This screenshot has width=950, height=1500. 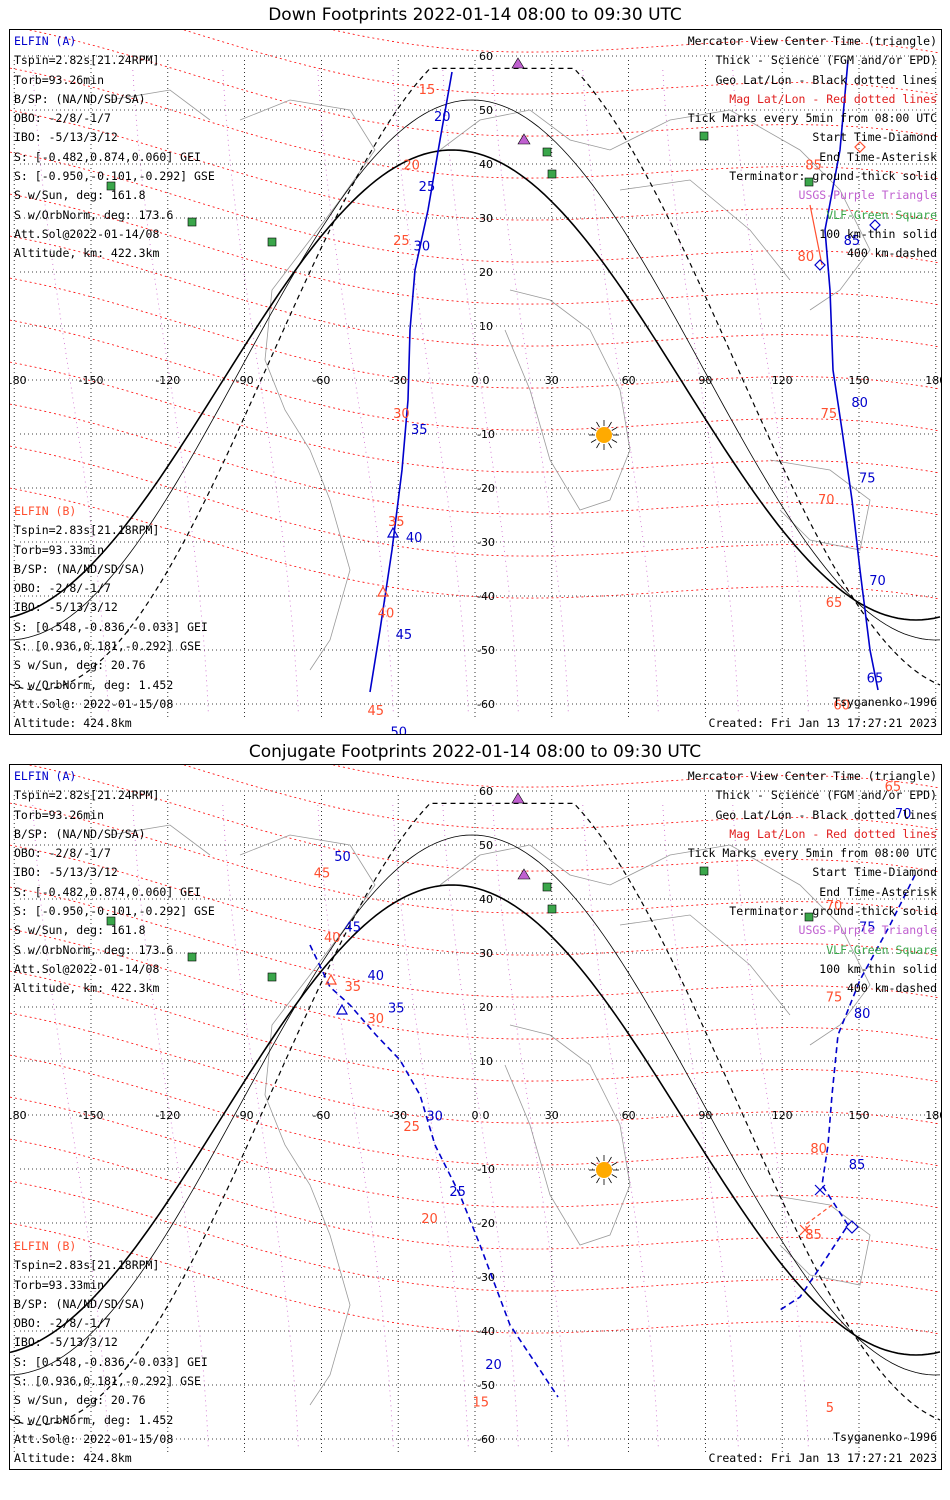 What do you see at coordinates (847, 1092) in the screenshot?
I see `track-east` at bounding box center [847, 1092].